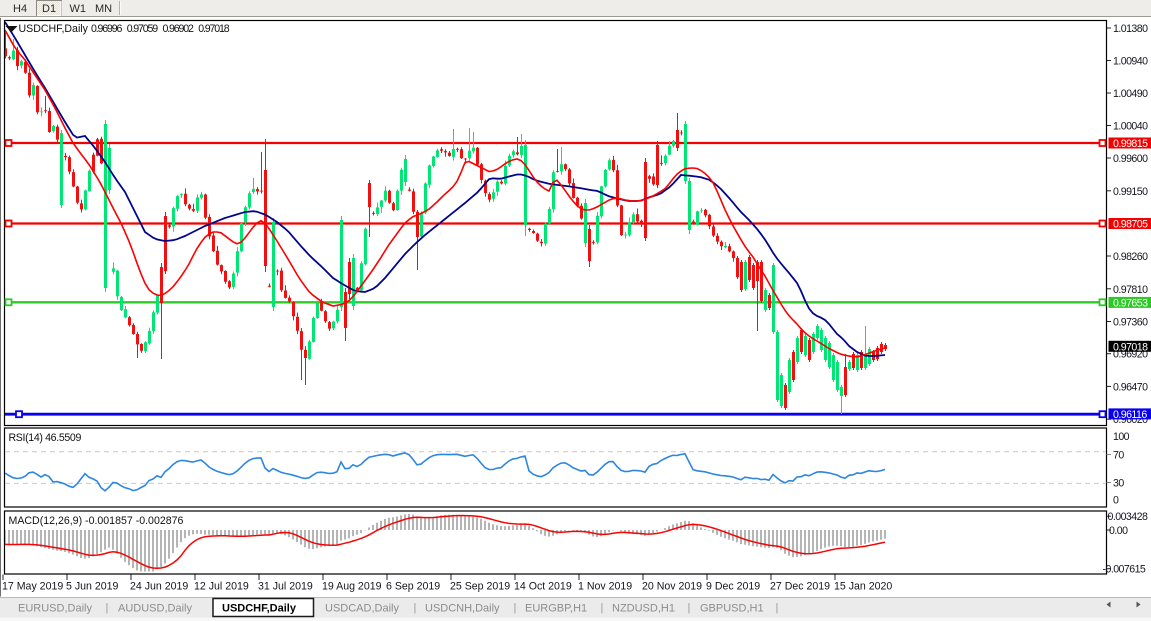 This screenshot has height=621, width=1151. I want to click on svg-text: USDCAD,Daily, so click(362, 609).